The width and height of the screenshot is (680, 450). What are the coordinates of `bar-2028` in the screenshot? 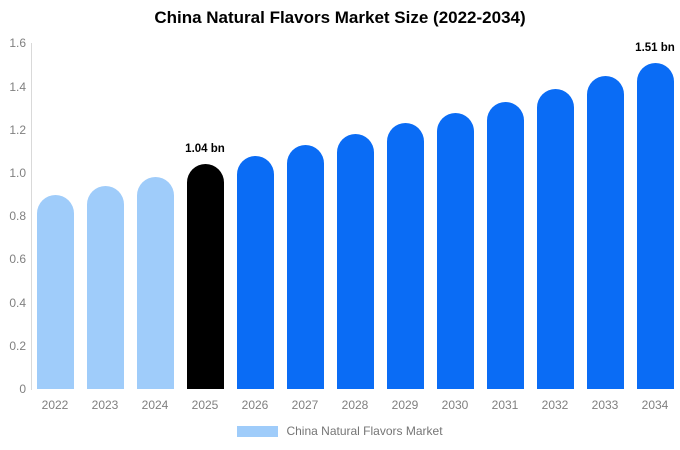 It's located at (355, 261).